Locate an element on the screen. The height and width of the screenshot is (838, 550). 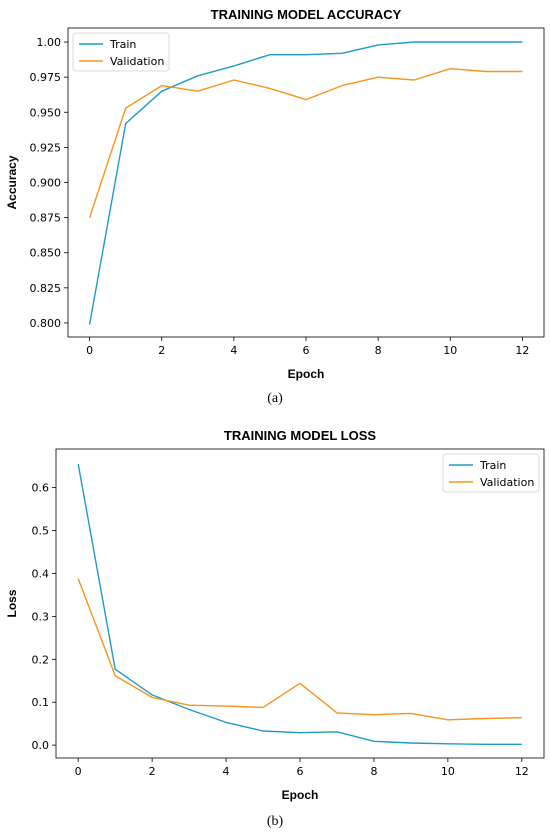
y-tick-label: 0.0 is located at coordinates (41, 745).